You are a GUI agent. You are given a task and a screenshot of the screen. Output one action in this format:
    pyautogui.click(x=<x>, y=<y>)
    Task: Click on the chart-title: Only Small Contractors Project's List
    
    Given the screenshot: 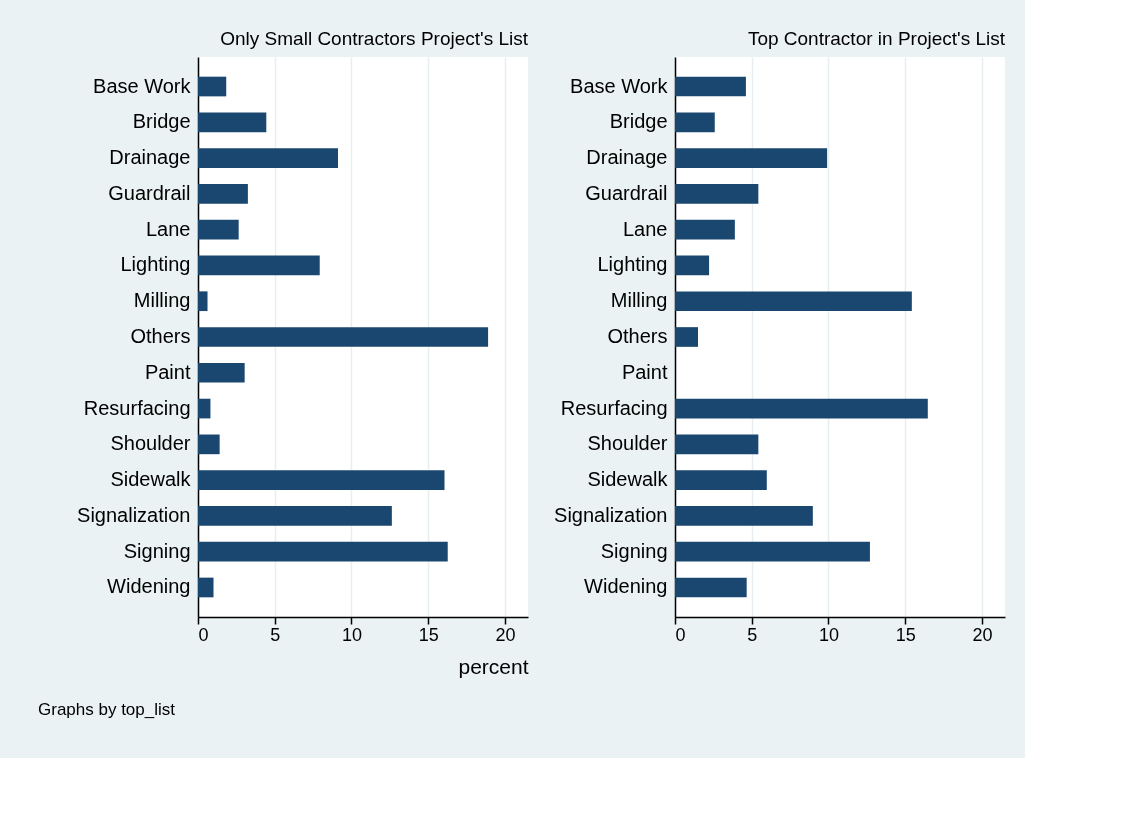 What is the action you would take?
    pyautogui.click(x=374, y=38)
    